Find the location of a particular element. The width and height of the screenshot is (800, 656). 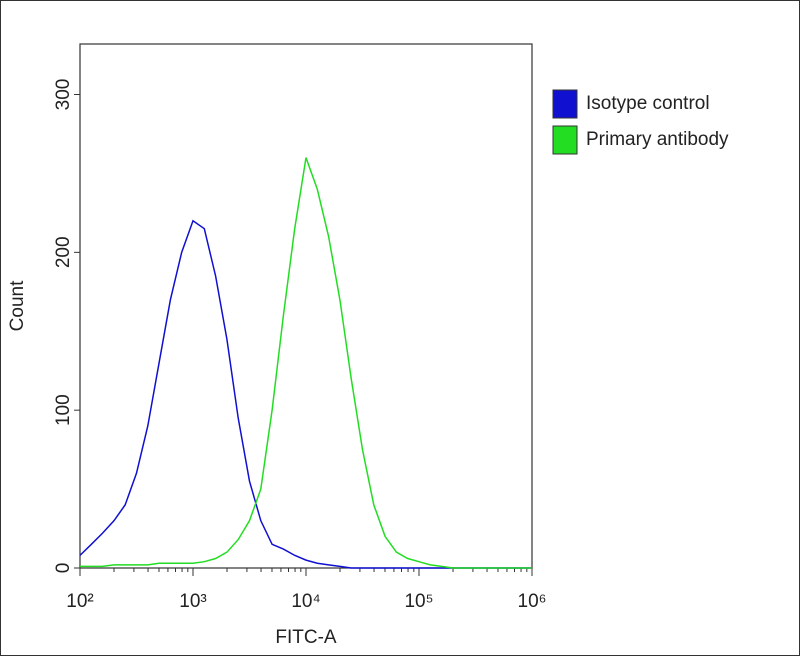

x-axis-label: FITC-A is located at coordinates (306, 637).